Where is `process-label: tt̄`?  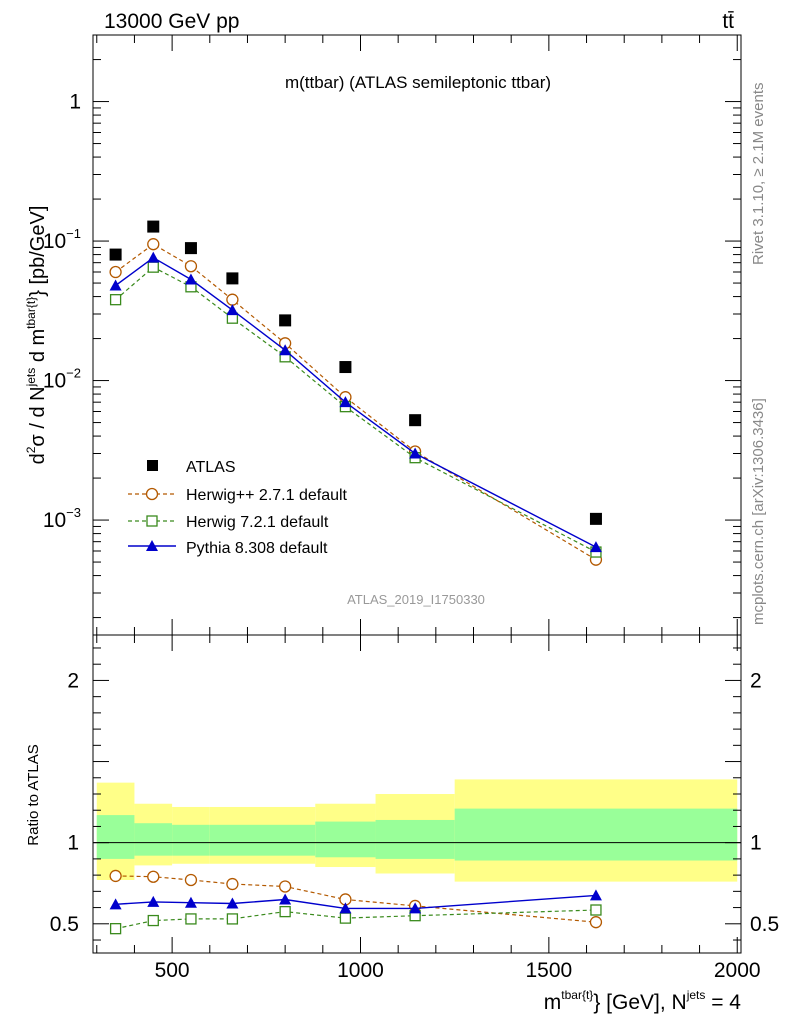 process-label: tt̄ is located at coordinates (728, 21).